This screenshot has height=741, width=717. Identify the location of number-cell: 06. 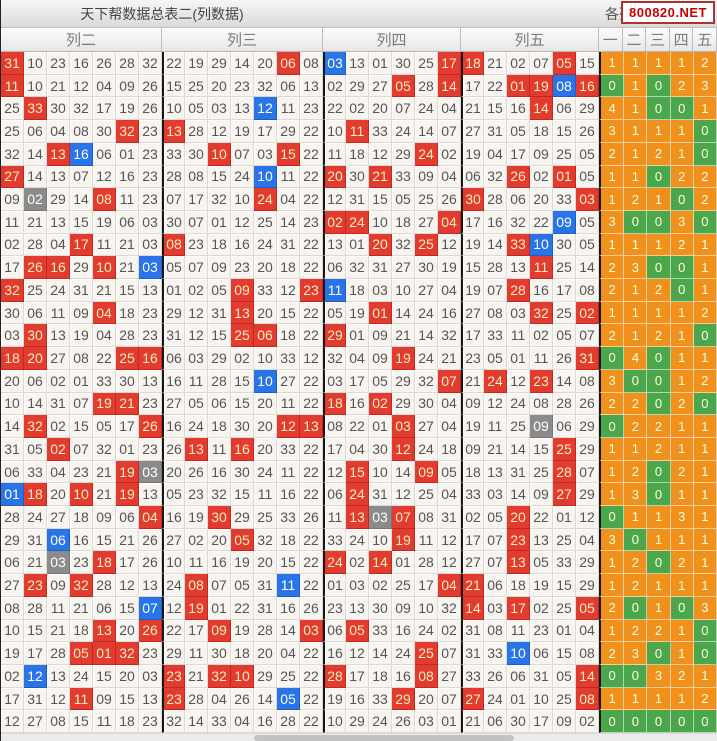
(288, 63).